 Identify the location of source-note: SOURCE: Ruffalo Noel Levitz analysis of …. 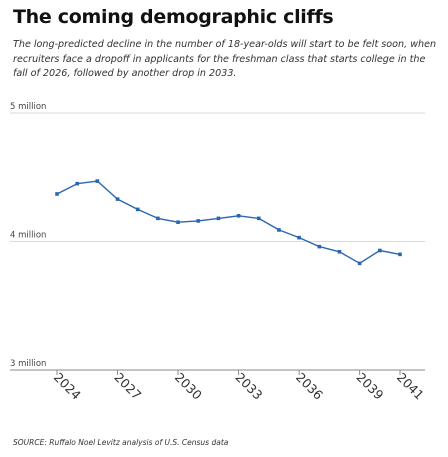
(121, 442).